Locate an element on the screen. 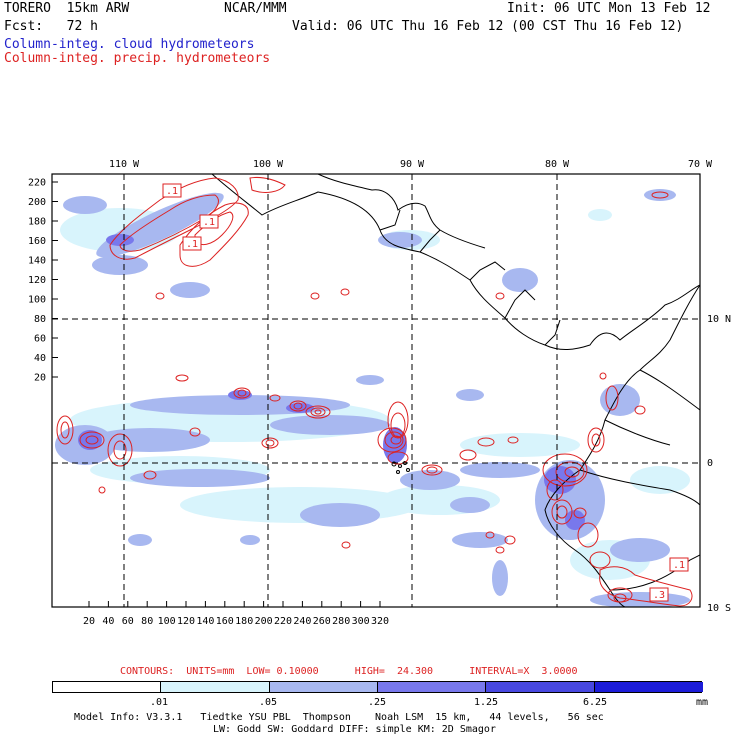 The width and height of the screenshot is (740, 740). x-tick-label: 240 is located at coordinates (302, 621).